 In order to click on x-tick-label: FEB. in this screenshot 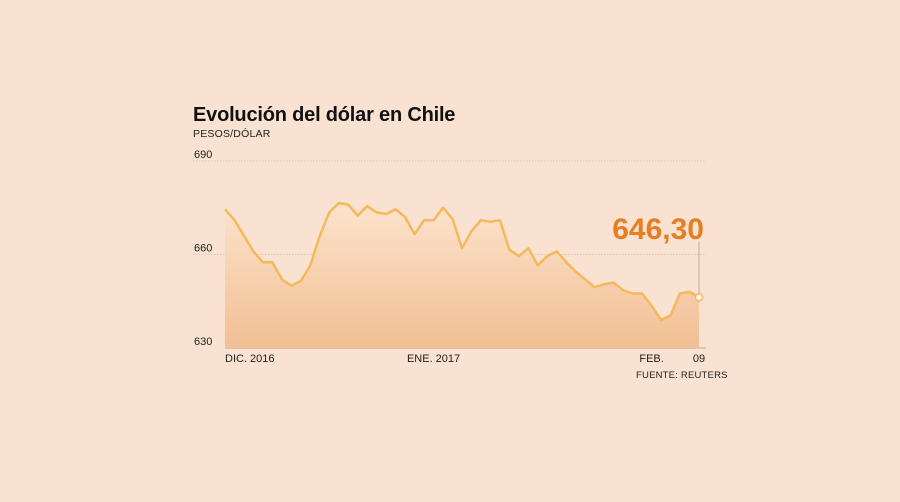, I will do `click(651, 359)`.